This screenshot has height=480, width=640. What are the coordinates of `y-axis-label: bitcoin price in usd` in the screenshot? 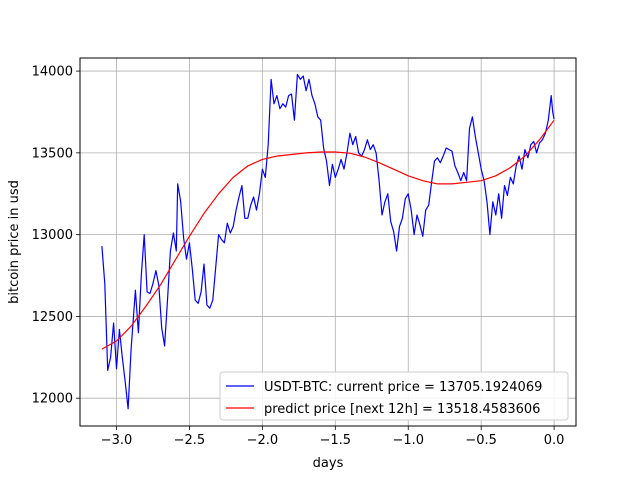 It's located at (14, 242).